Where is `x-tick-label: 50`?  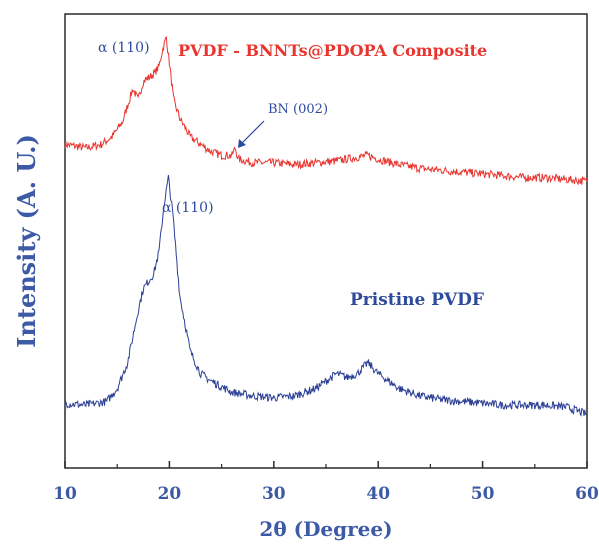 x-tick-label: 50 is located at coordinates (483, 494).